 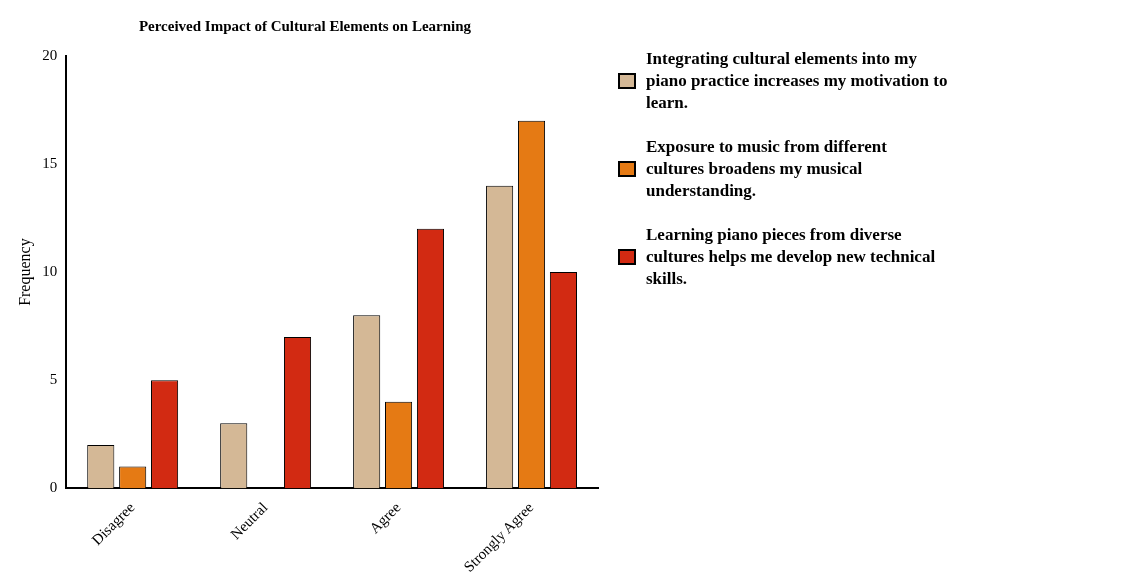 What do you see at coordinates (767, 169) in the screenshot?
I see `legend-label: Exposure to music from different cultures broadens my musical understanding.` at bounding box center [767, 169].